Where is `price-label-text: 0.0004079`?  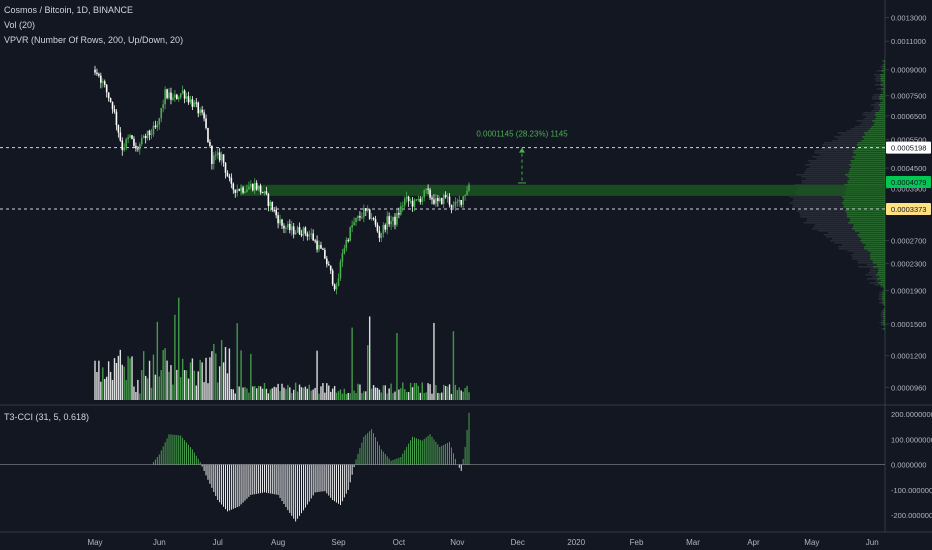
price-label-text: 0.0004079 is located at coordinates (908, 182).